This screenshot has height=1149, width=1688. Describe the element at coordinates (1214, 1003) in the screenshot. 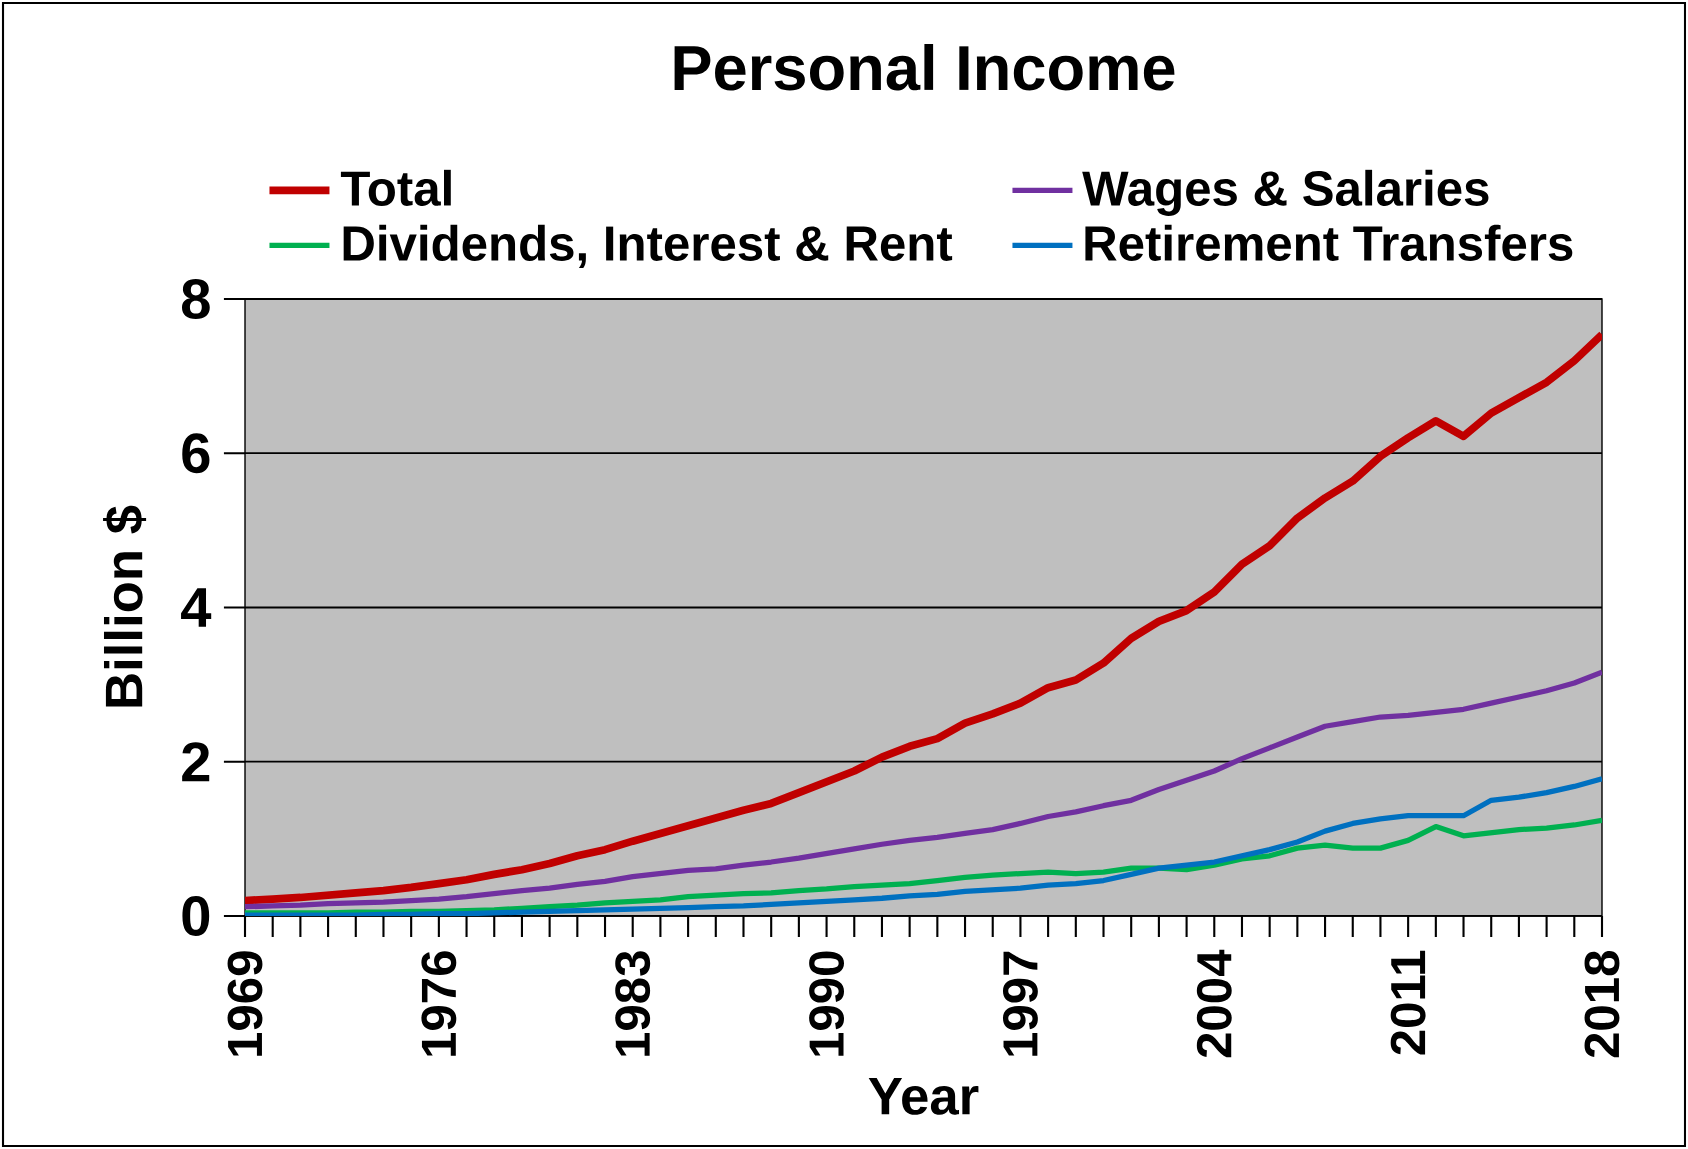

I see `x-tick-label: 2004` at that location.